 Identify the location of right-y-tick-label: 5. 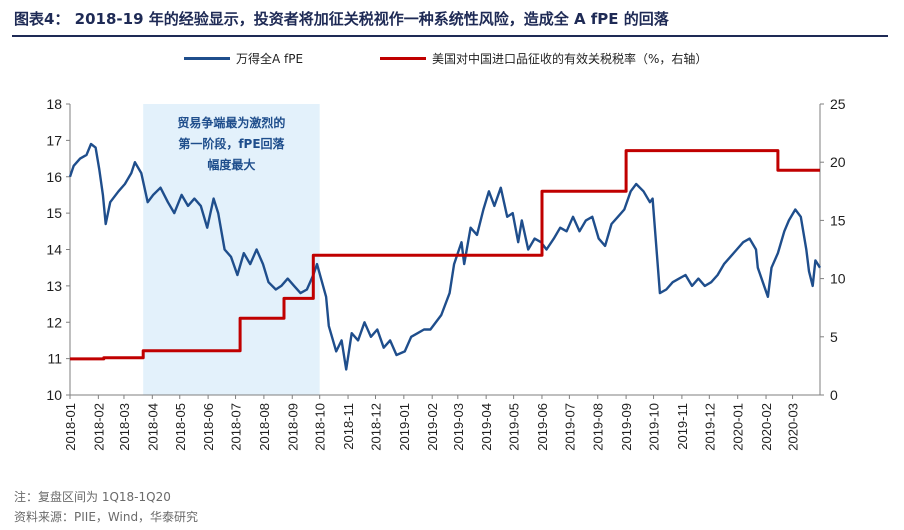
(834, 337).